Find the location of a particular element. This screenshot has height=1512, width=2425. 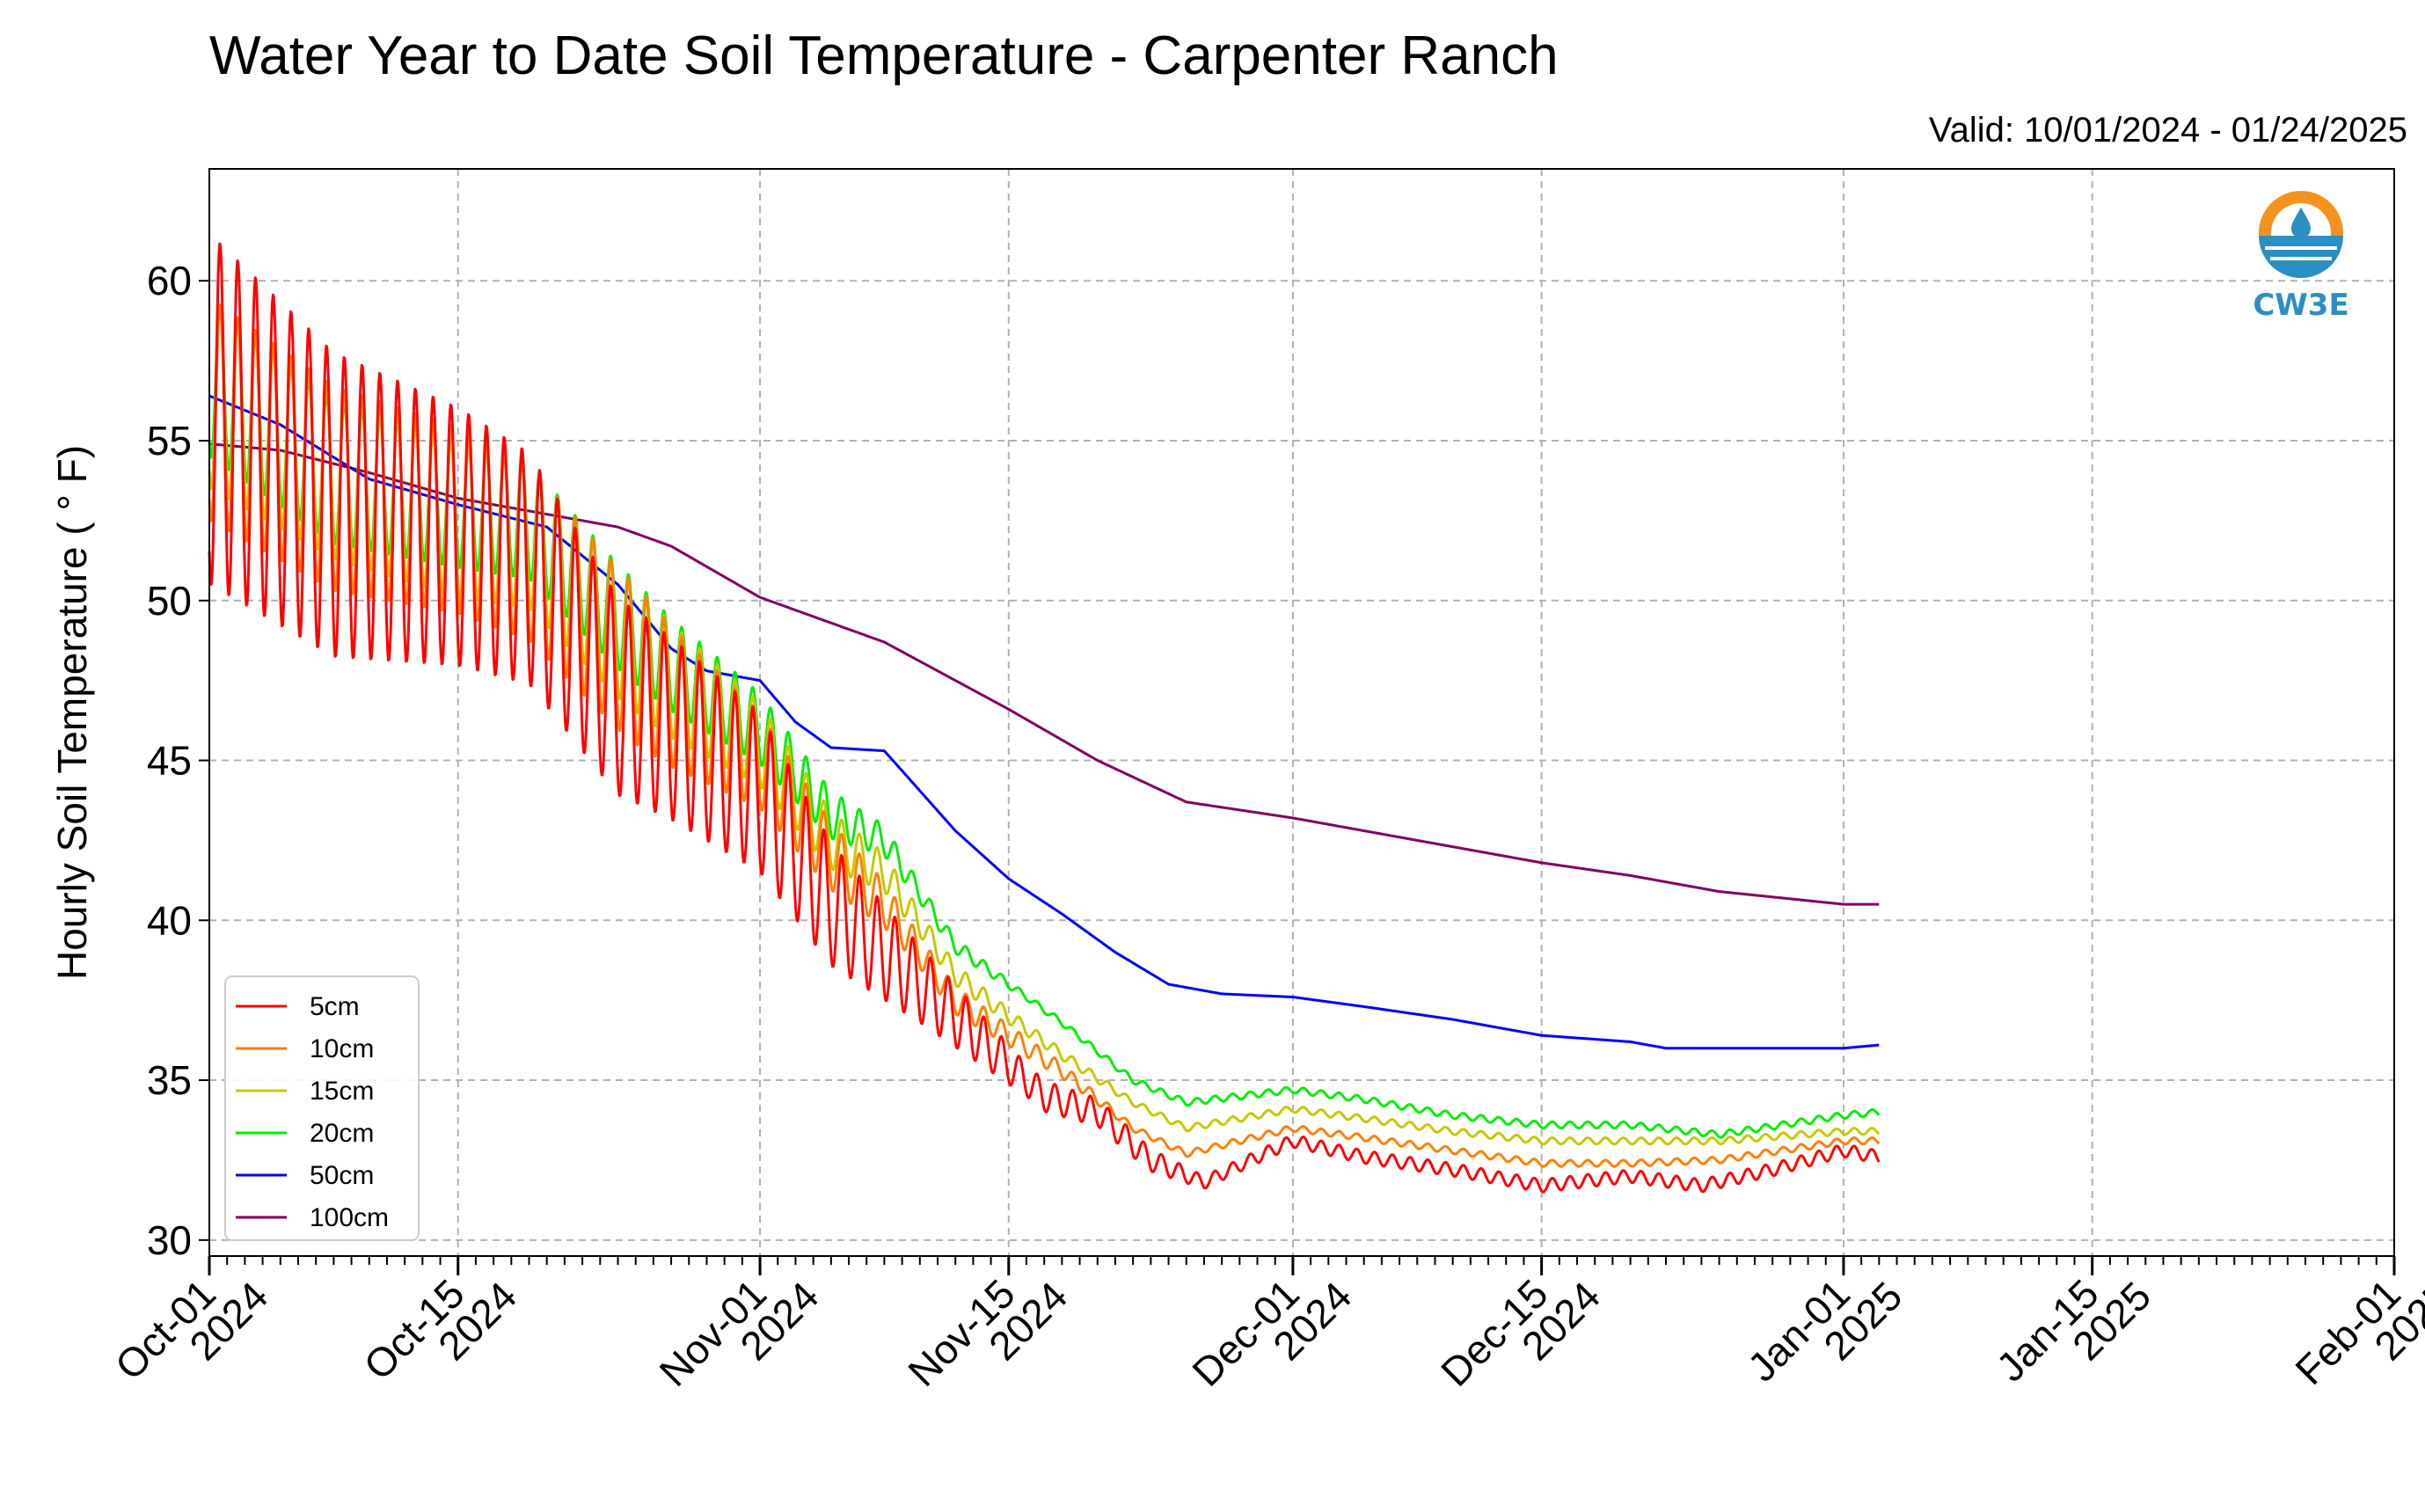

y-axis-label: Hourly Soil Temperature ( ° F) is located at coordinates (72, 712).